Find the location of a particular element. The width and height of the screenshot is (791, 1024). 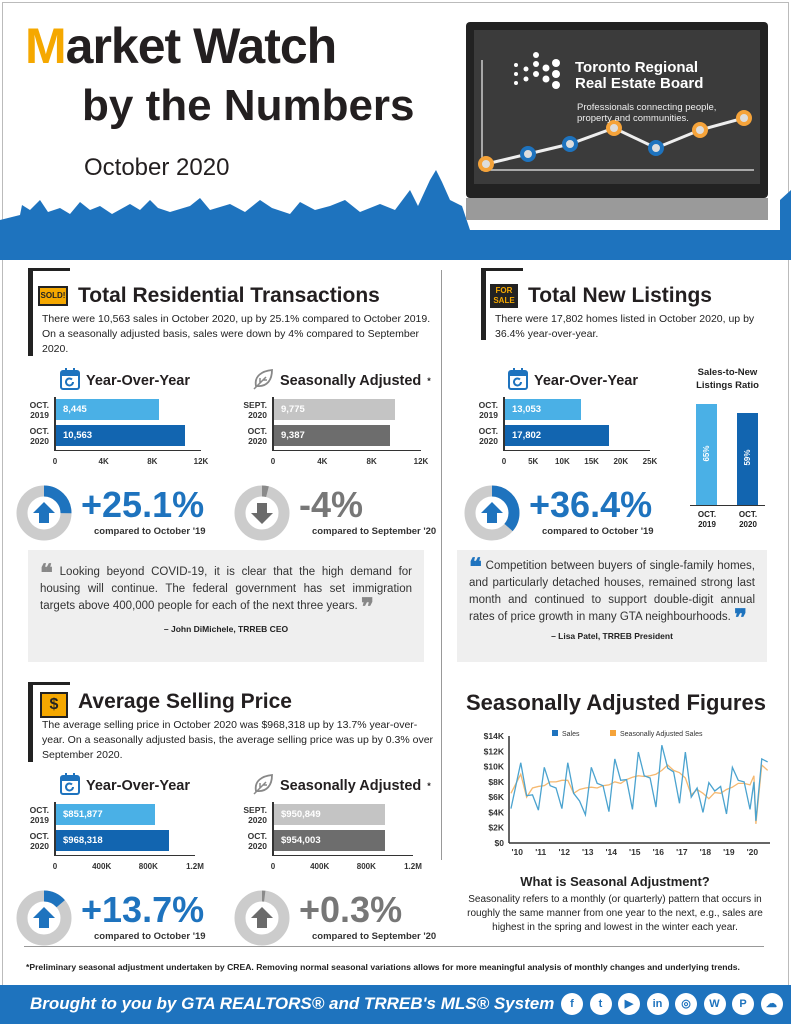

linkedin-icon: in is located at coordinates (657, 1004).